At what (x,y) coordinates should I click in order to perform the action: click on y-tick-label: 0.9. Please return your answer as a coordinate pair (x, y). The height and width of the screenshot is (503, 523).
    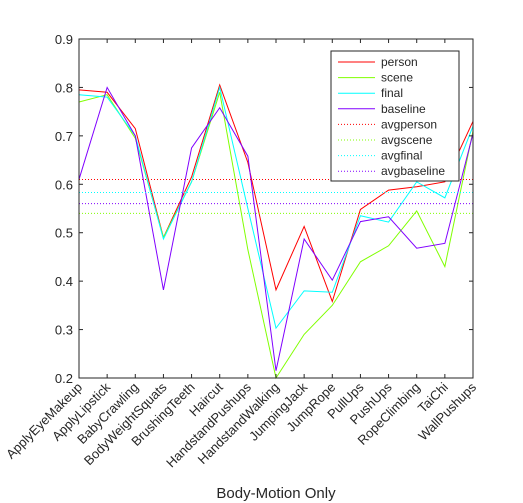
    Looking at the image, I should click on (64, 39).